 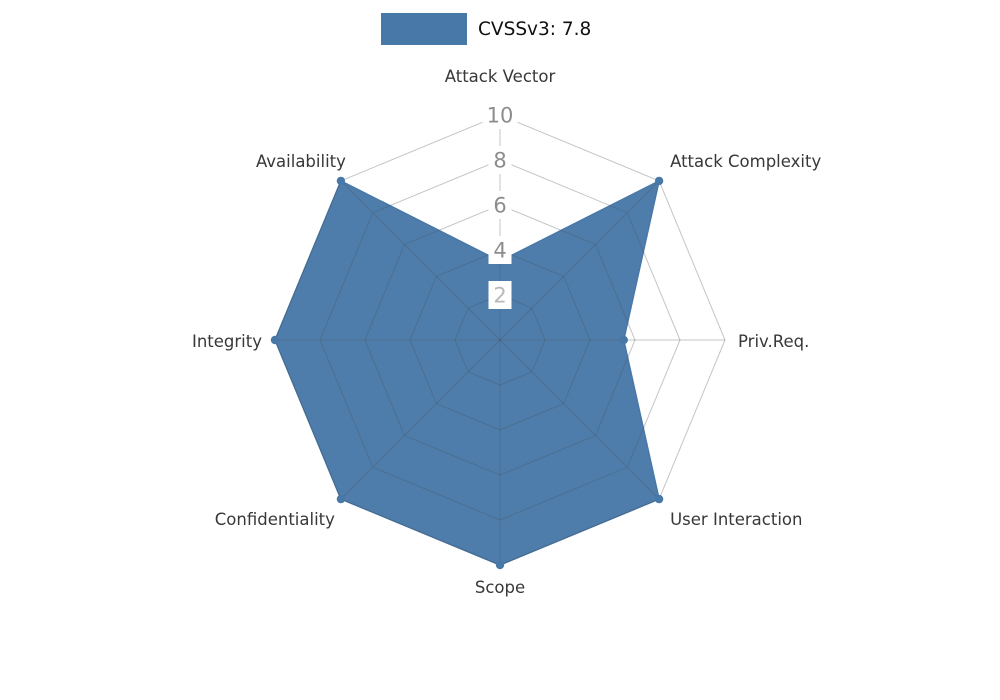 I want to click on axis-label-integrity: Integrity, so click(x=227, y=341).